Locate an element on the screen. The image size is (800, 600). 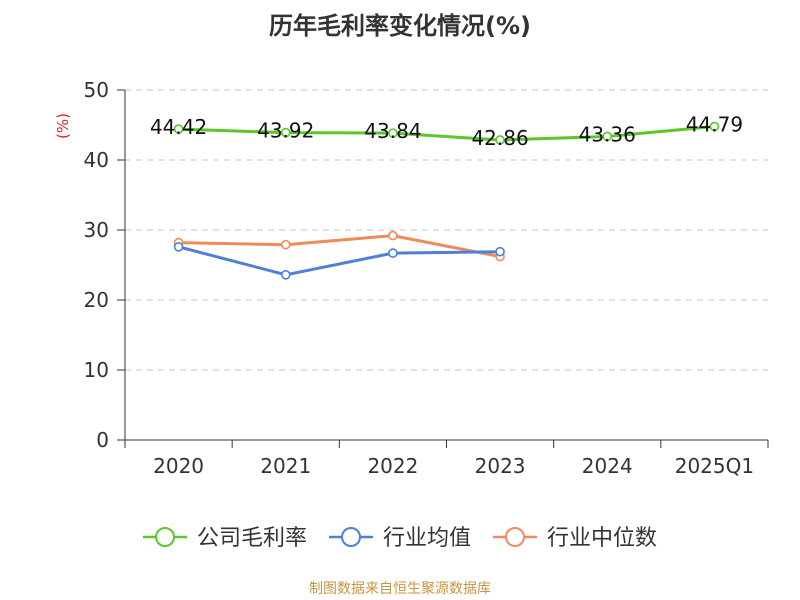
x-tick-label: 2021 is located at coordinates (285, 466).